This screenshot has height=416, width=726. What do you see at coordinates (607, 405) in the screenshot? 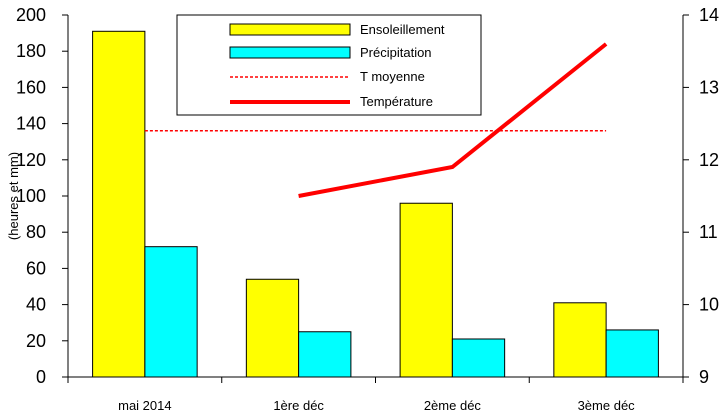
I see `x-category-label: 3ème déc` at bounding box center [607, 405].